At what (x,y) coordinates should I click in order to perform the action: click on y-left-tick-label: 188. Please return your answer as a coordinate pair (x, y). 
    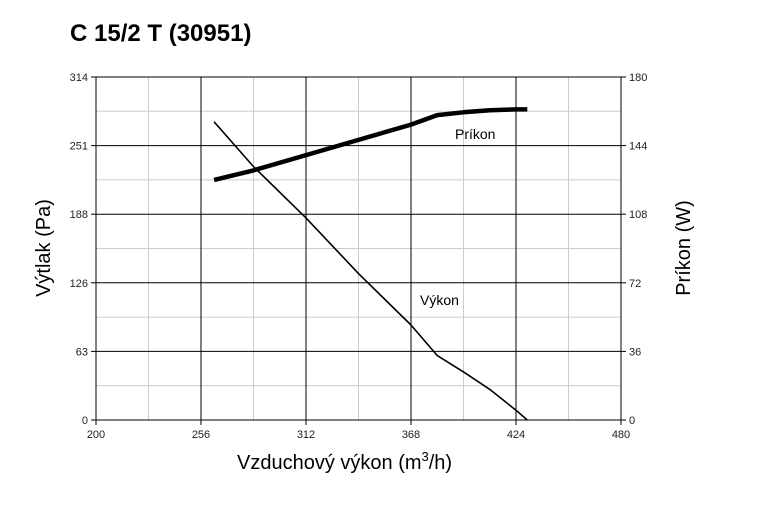
    Looking at the image, I should click on (79, 215).